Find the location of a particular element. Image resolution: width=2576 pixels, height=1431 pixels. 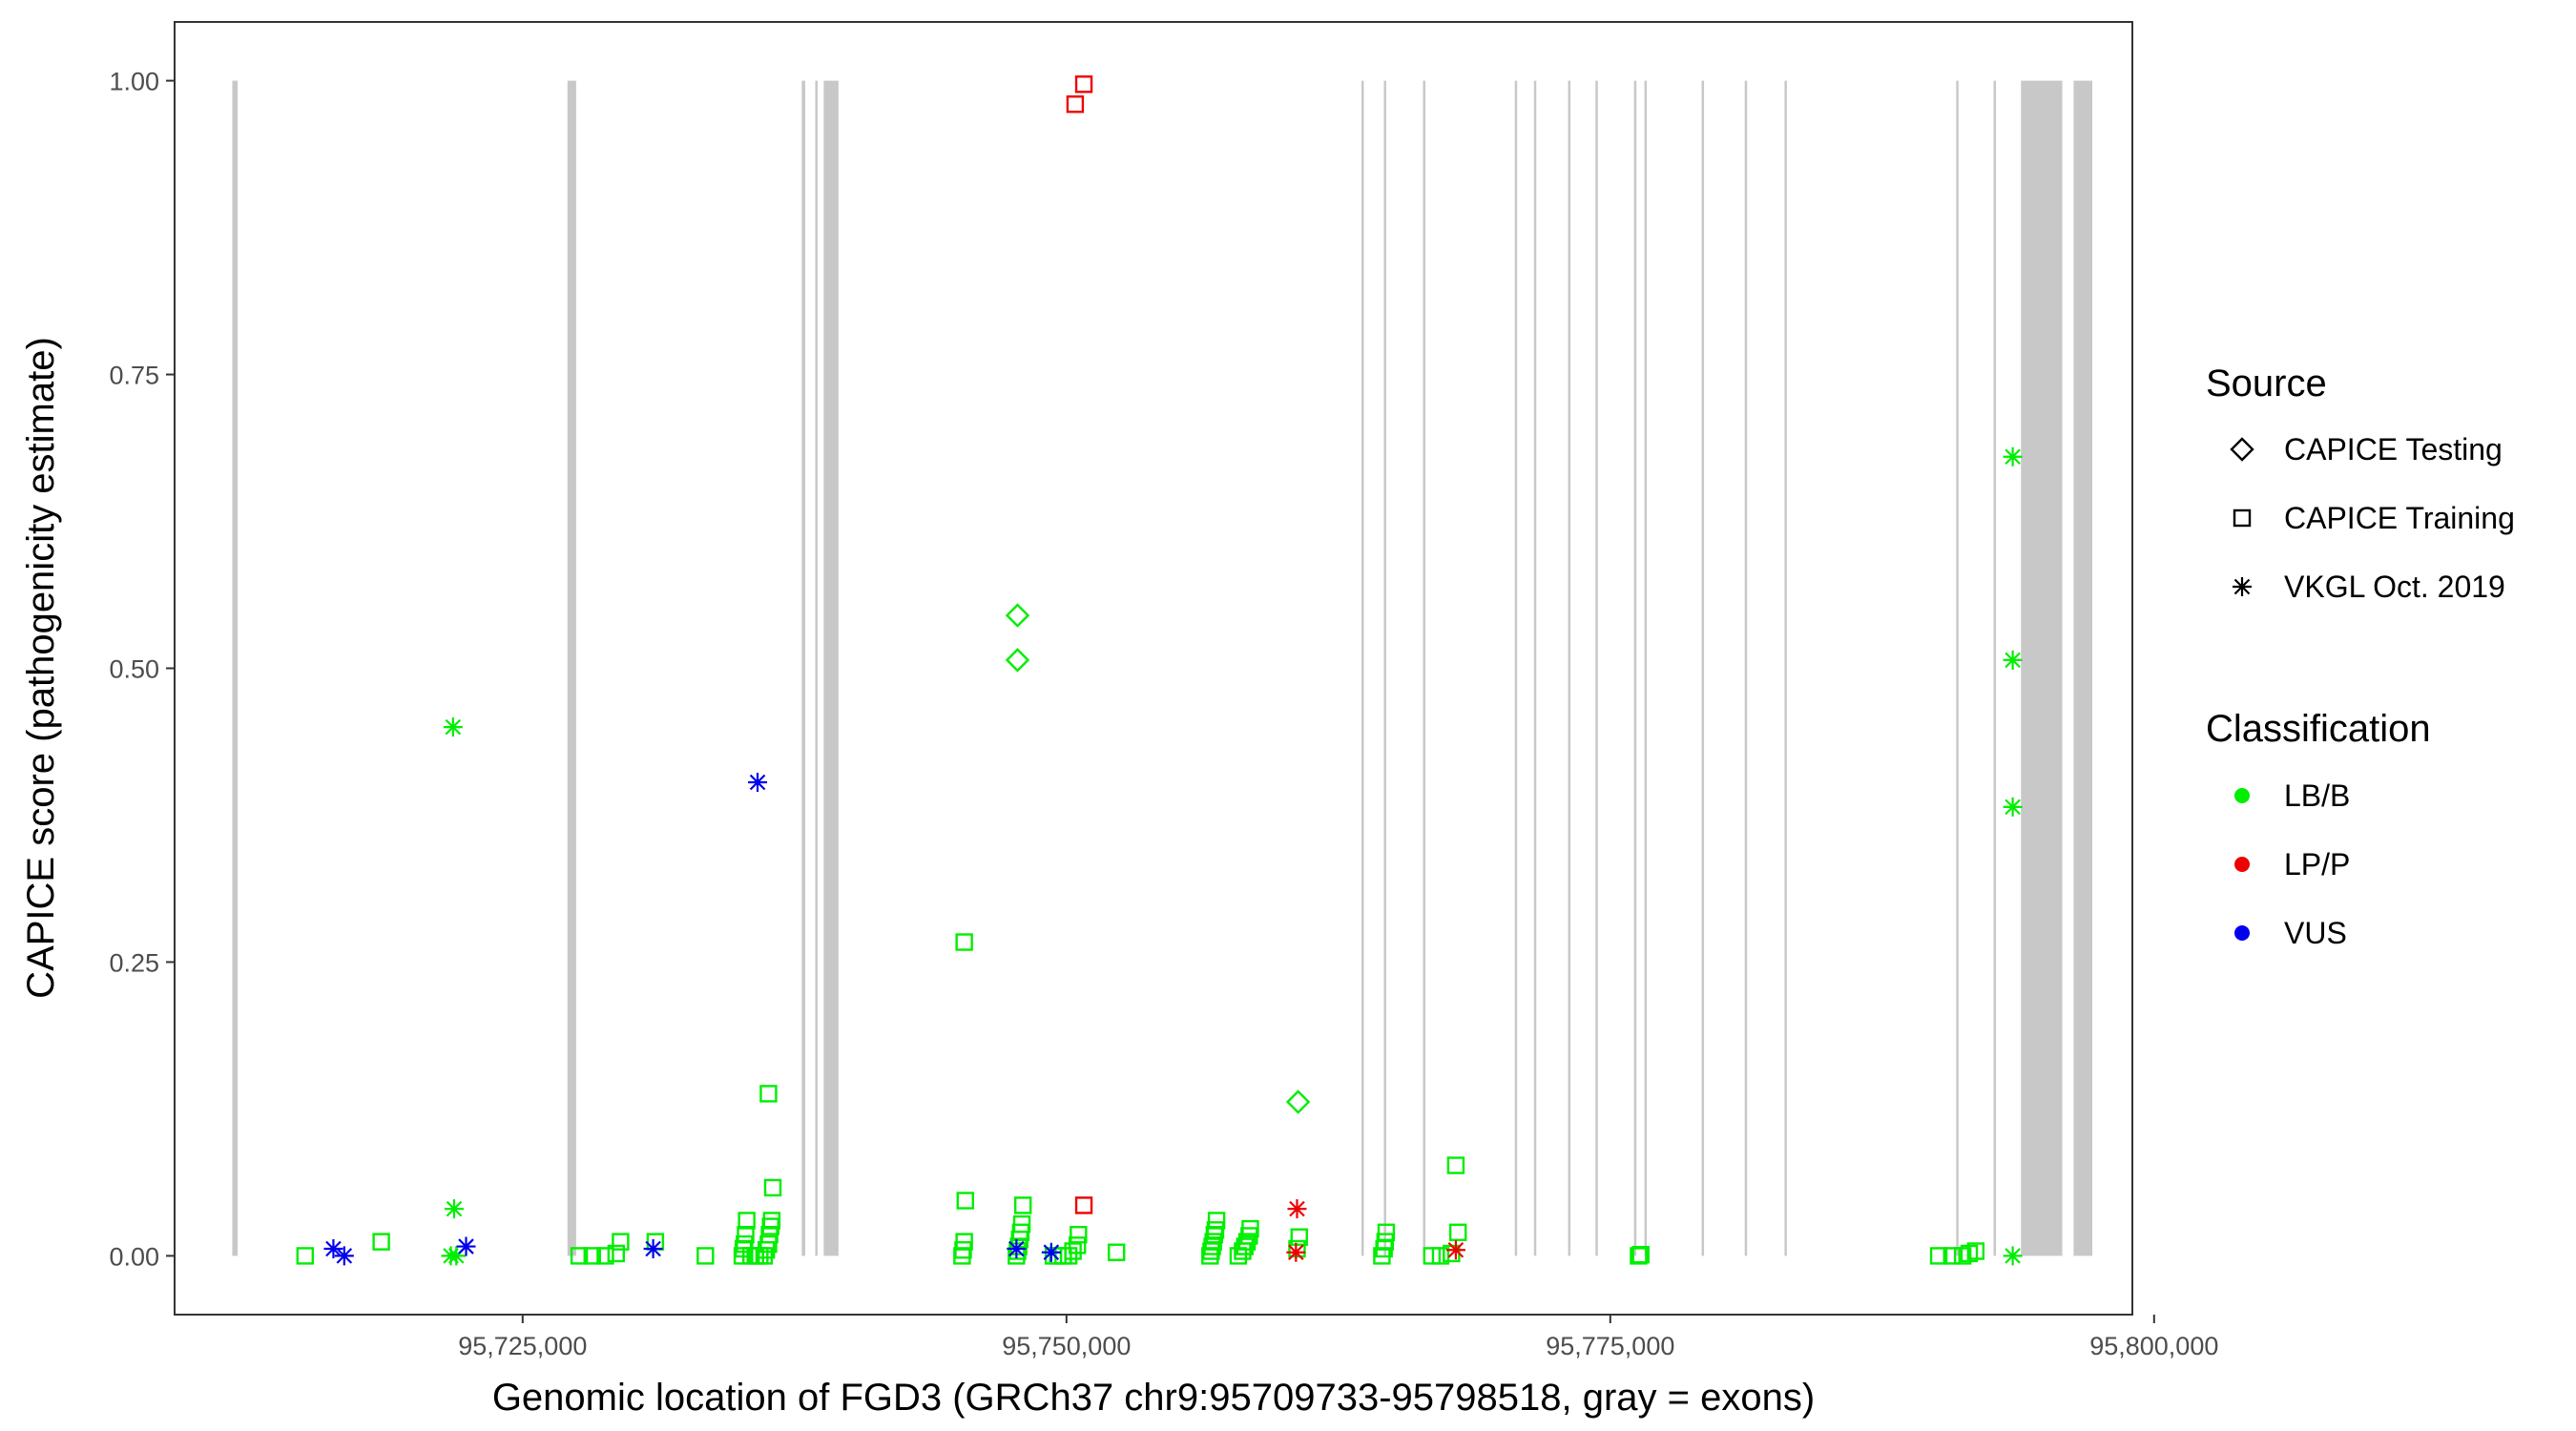

legend-label: LP/P is located at coordinates (2317, 864).